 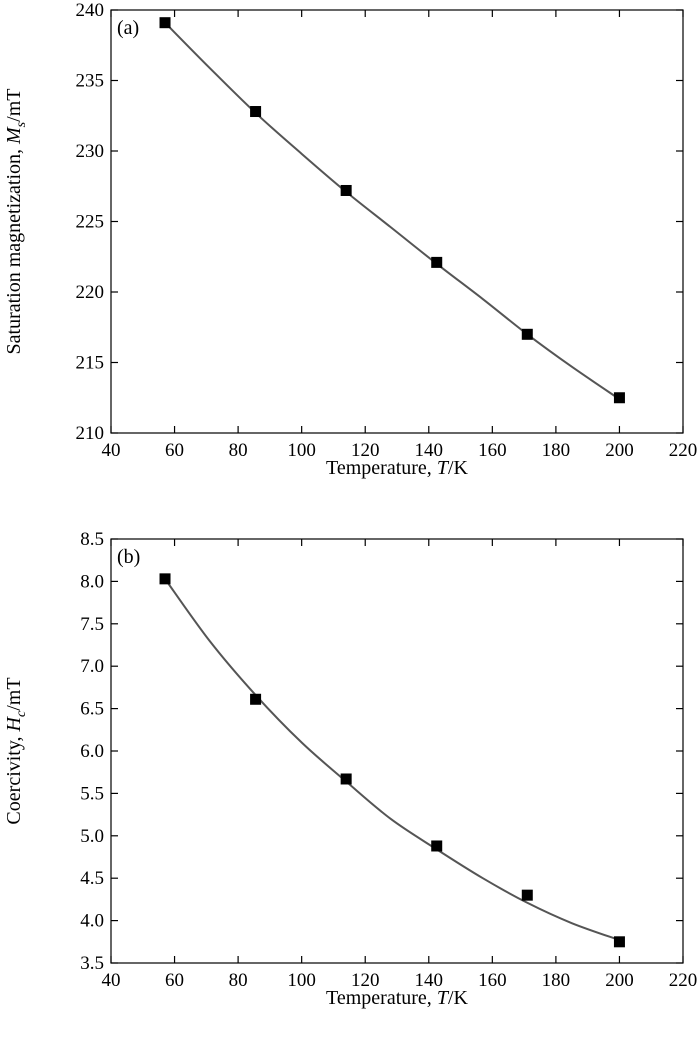 I want to click on y-tick-label: 210, so click(x=90, y=433).